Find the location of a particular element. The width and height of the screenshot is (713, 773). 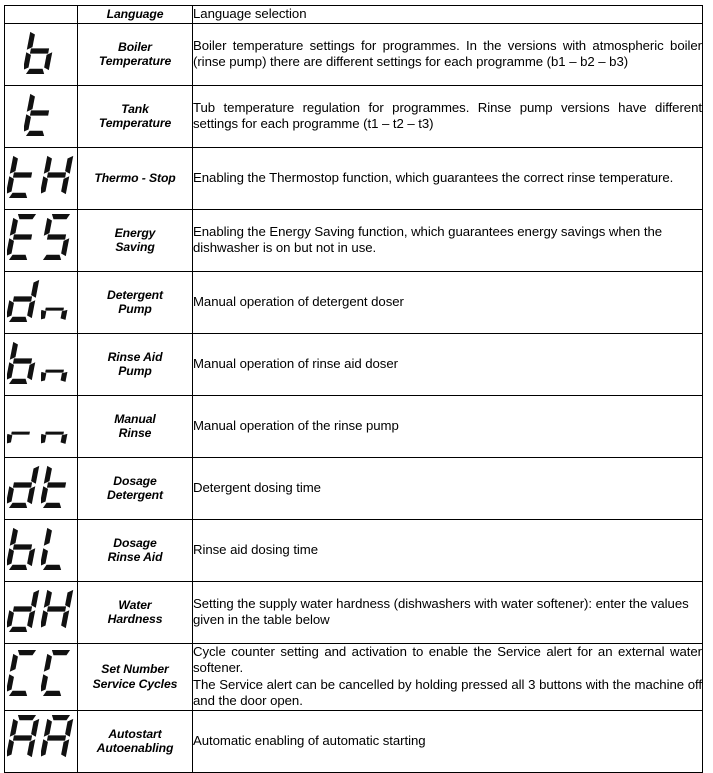

description-text: Manual operation of the rinse pump is located at coordinates (296, 425).